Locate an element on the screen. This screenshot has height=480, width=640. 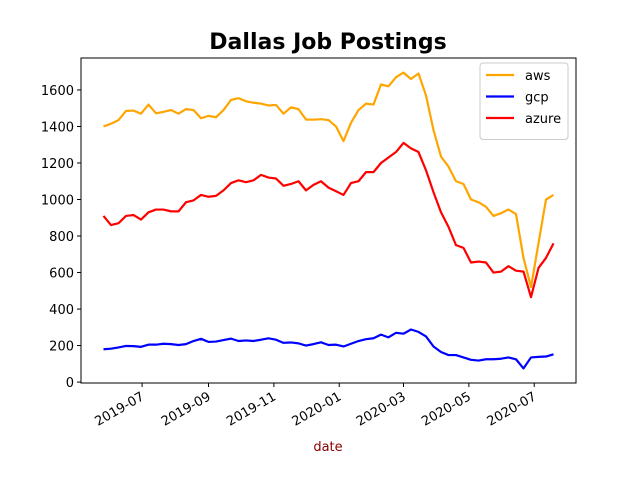
legend-label: azure is located at coordinates (543, 119).